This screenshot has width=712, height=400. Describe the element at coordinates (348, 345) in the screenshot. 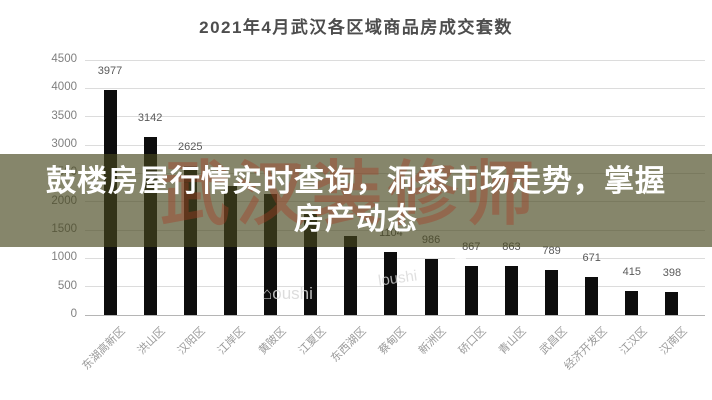

I see `x-axis-category-label: 东西湖区` at that location.